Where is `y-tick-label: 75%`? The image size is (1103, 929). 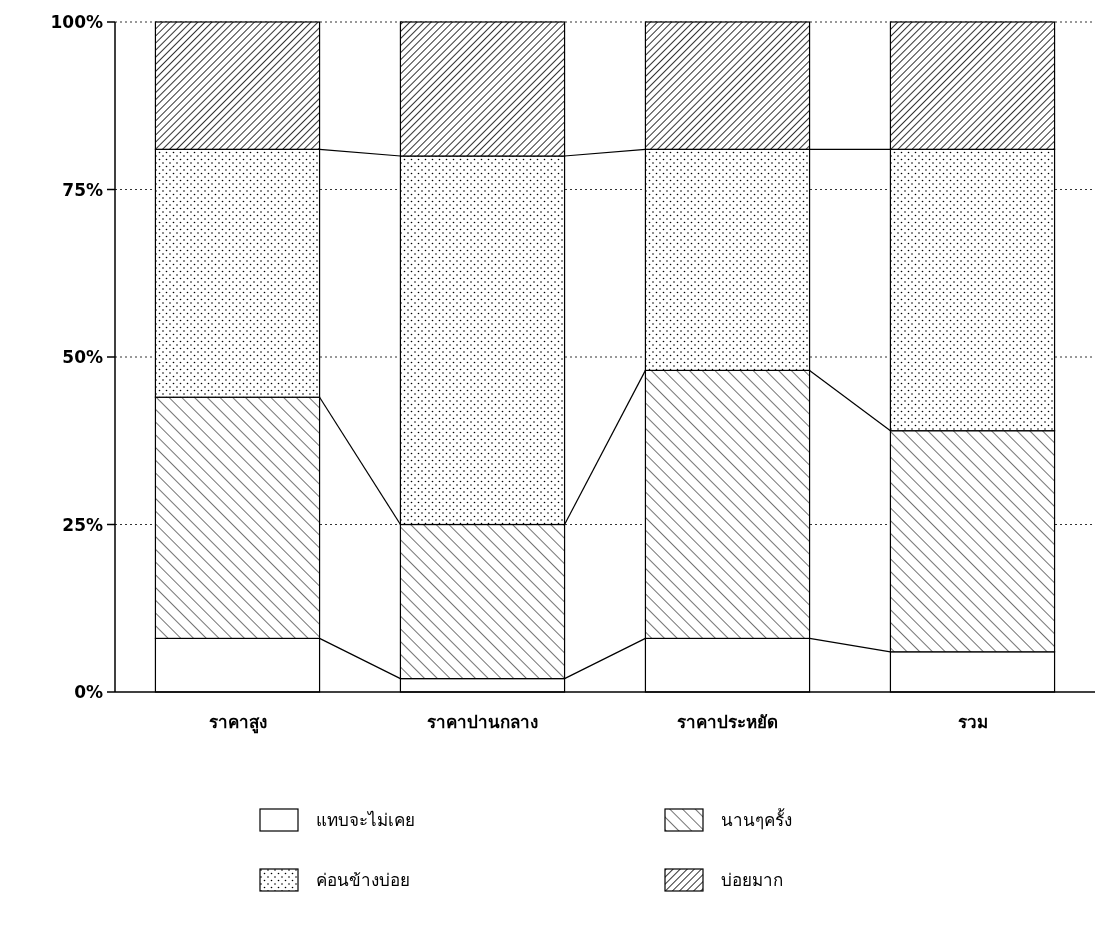
y-tick-label: 75% is located at coordinates (82, 189).